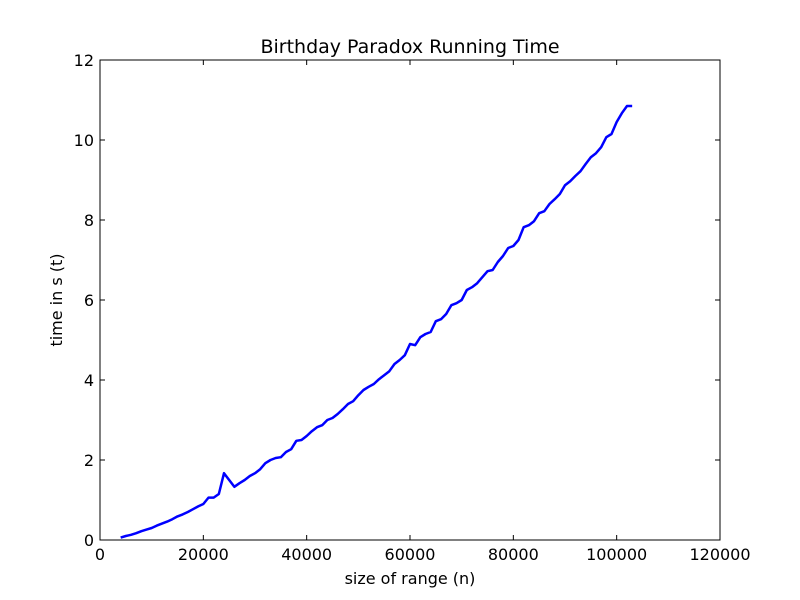 The width and height of the screenshot is (800, 600). Describe the element at coordinates (513, 554) in the screenshot. I see `x-tick-label: 80000` at that location.